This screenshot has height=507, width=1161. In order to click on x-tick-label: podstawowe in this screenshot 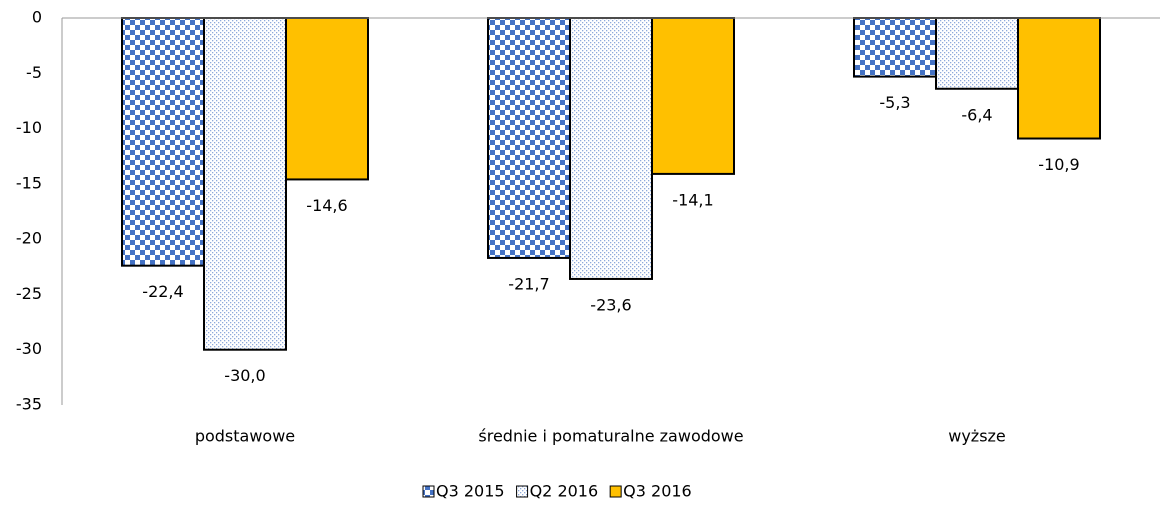, I will do `click(245, 436)`.